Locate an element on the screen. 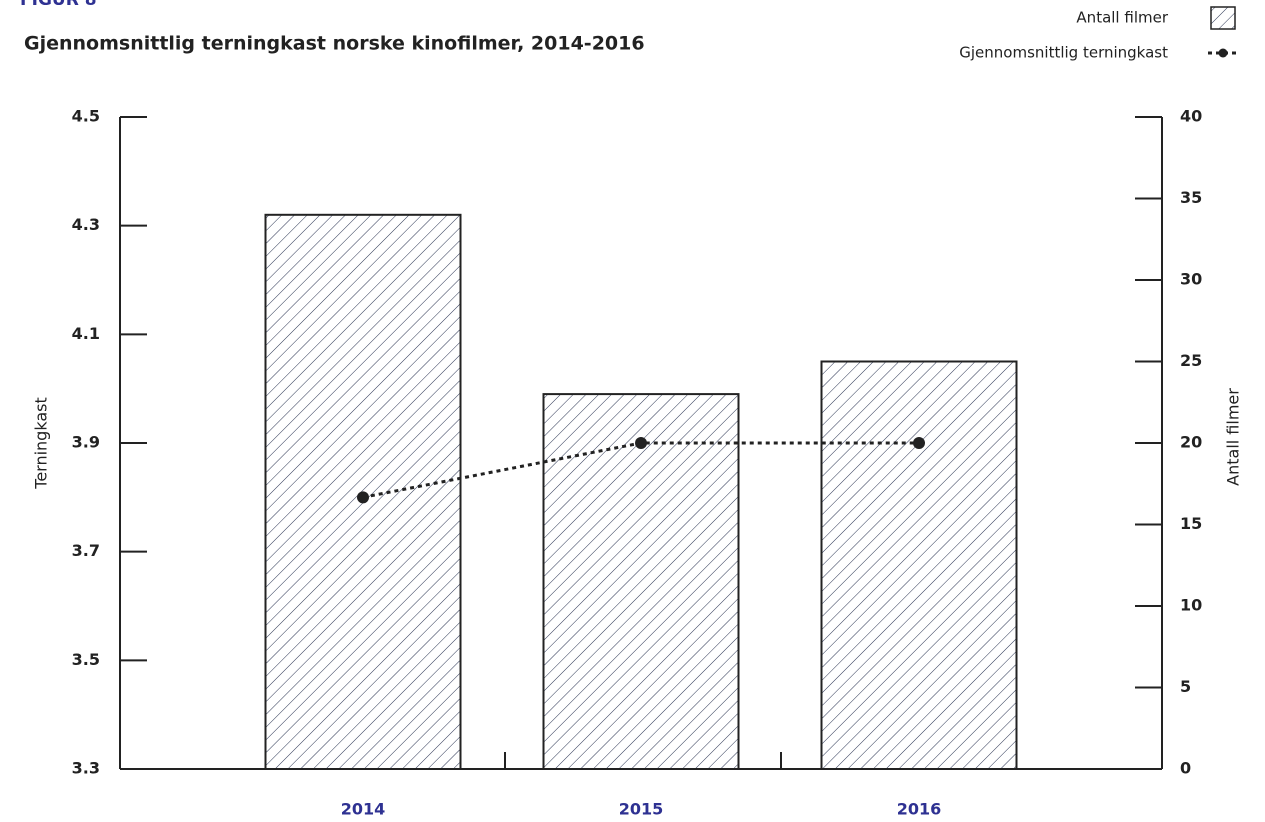  y2-tick-label: 10 is located at coordinates (1191, 605).